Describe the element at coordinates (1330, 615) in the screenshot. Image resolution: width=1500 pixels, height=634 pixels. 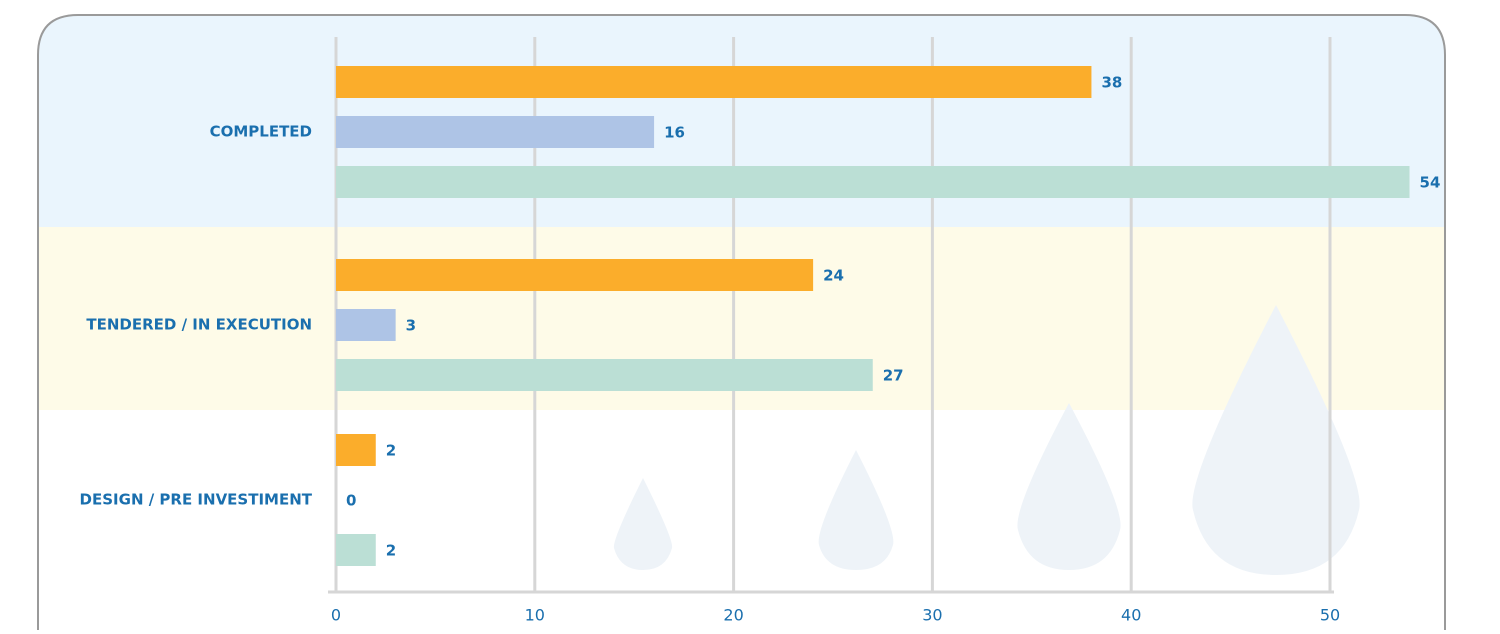
I see `x-tick-label: 50` at that location.